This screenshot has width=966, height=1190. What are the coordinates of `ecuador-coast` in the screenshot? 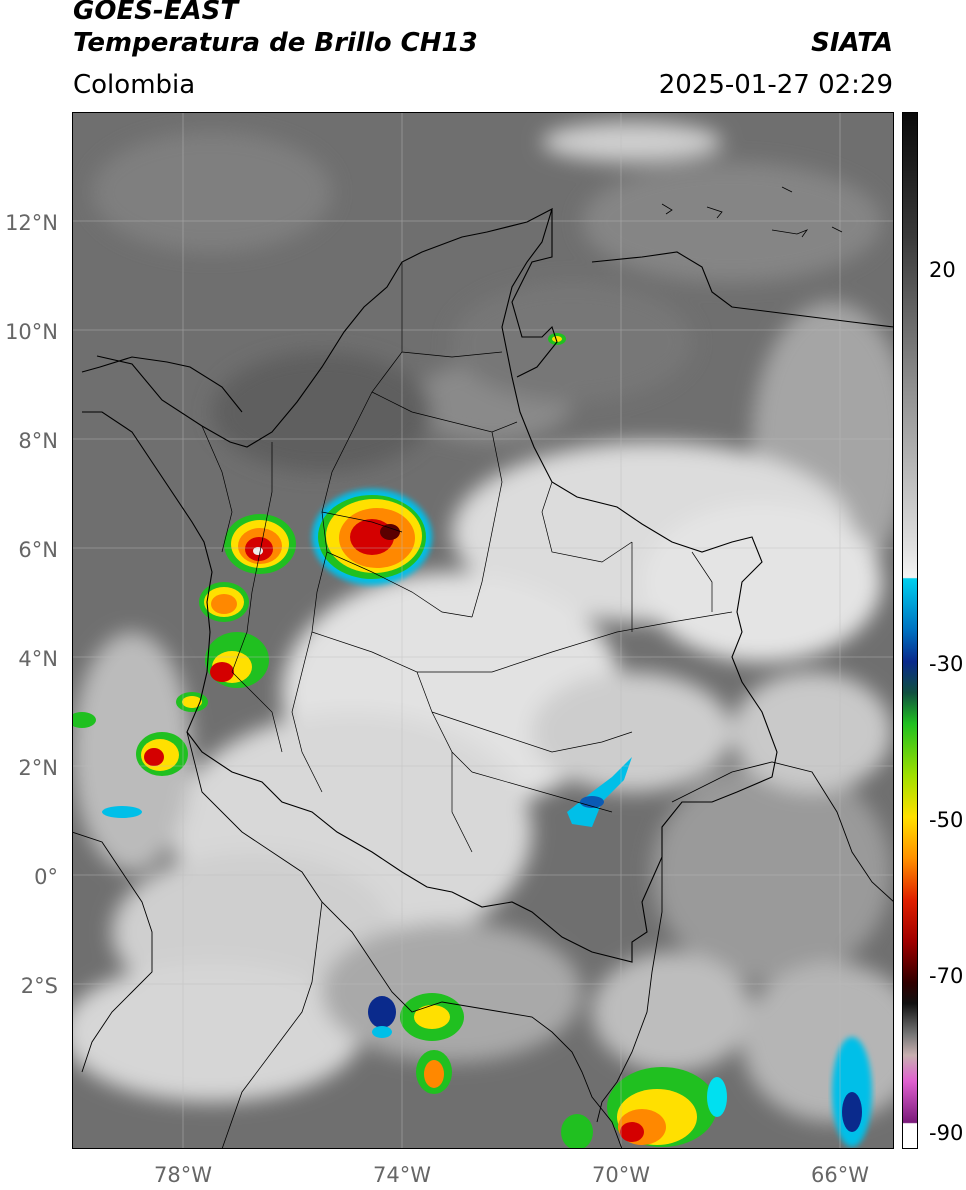 It's located at (112, 952).